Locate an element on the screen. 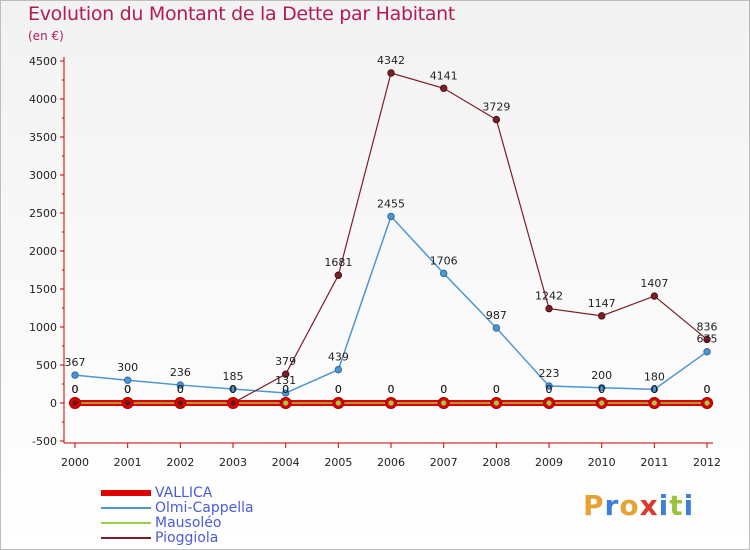  y-tick-label: 3500 is located at coordinates (43, 137).